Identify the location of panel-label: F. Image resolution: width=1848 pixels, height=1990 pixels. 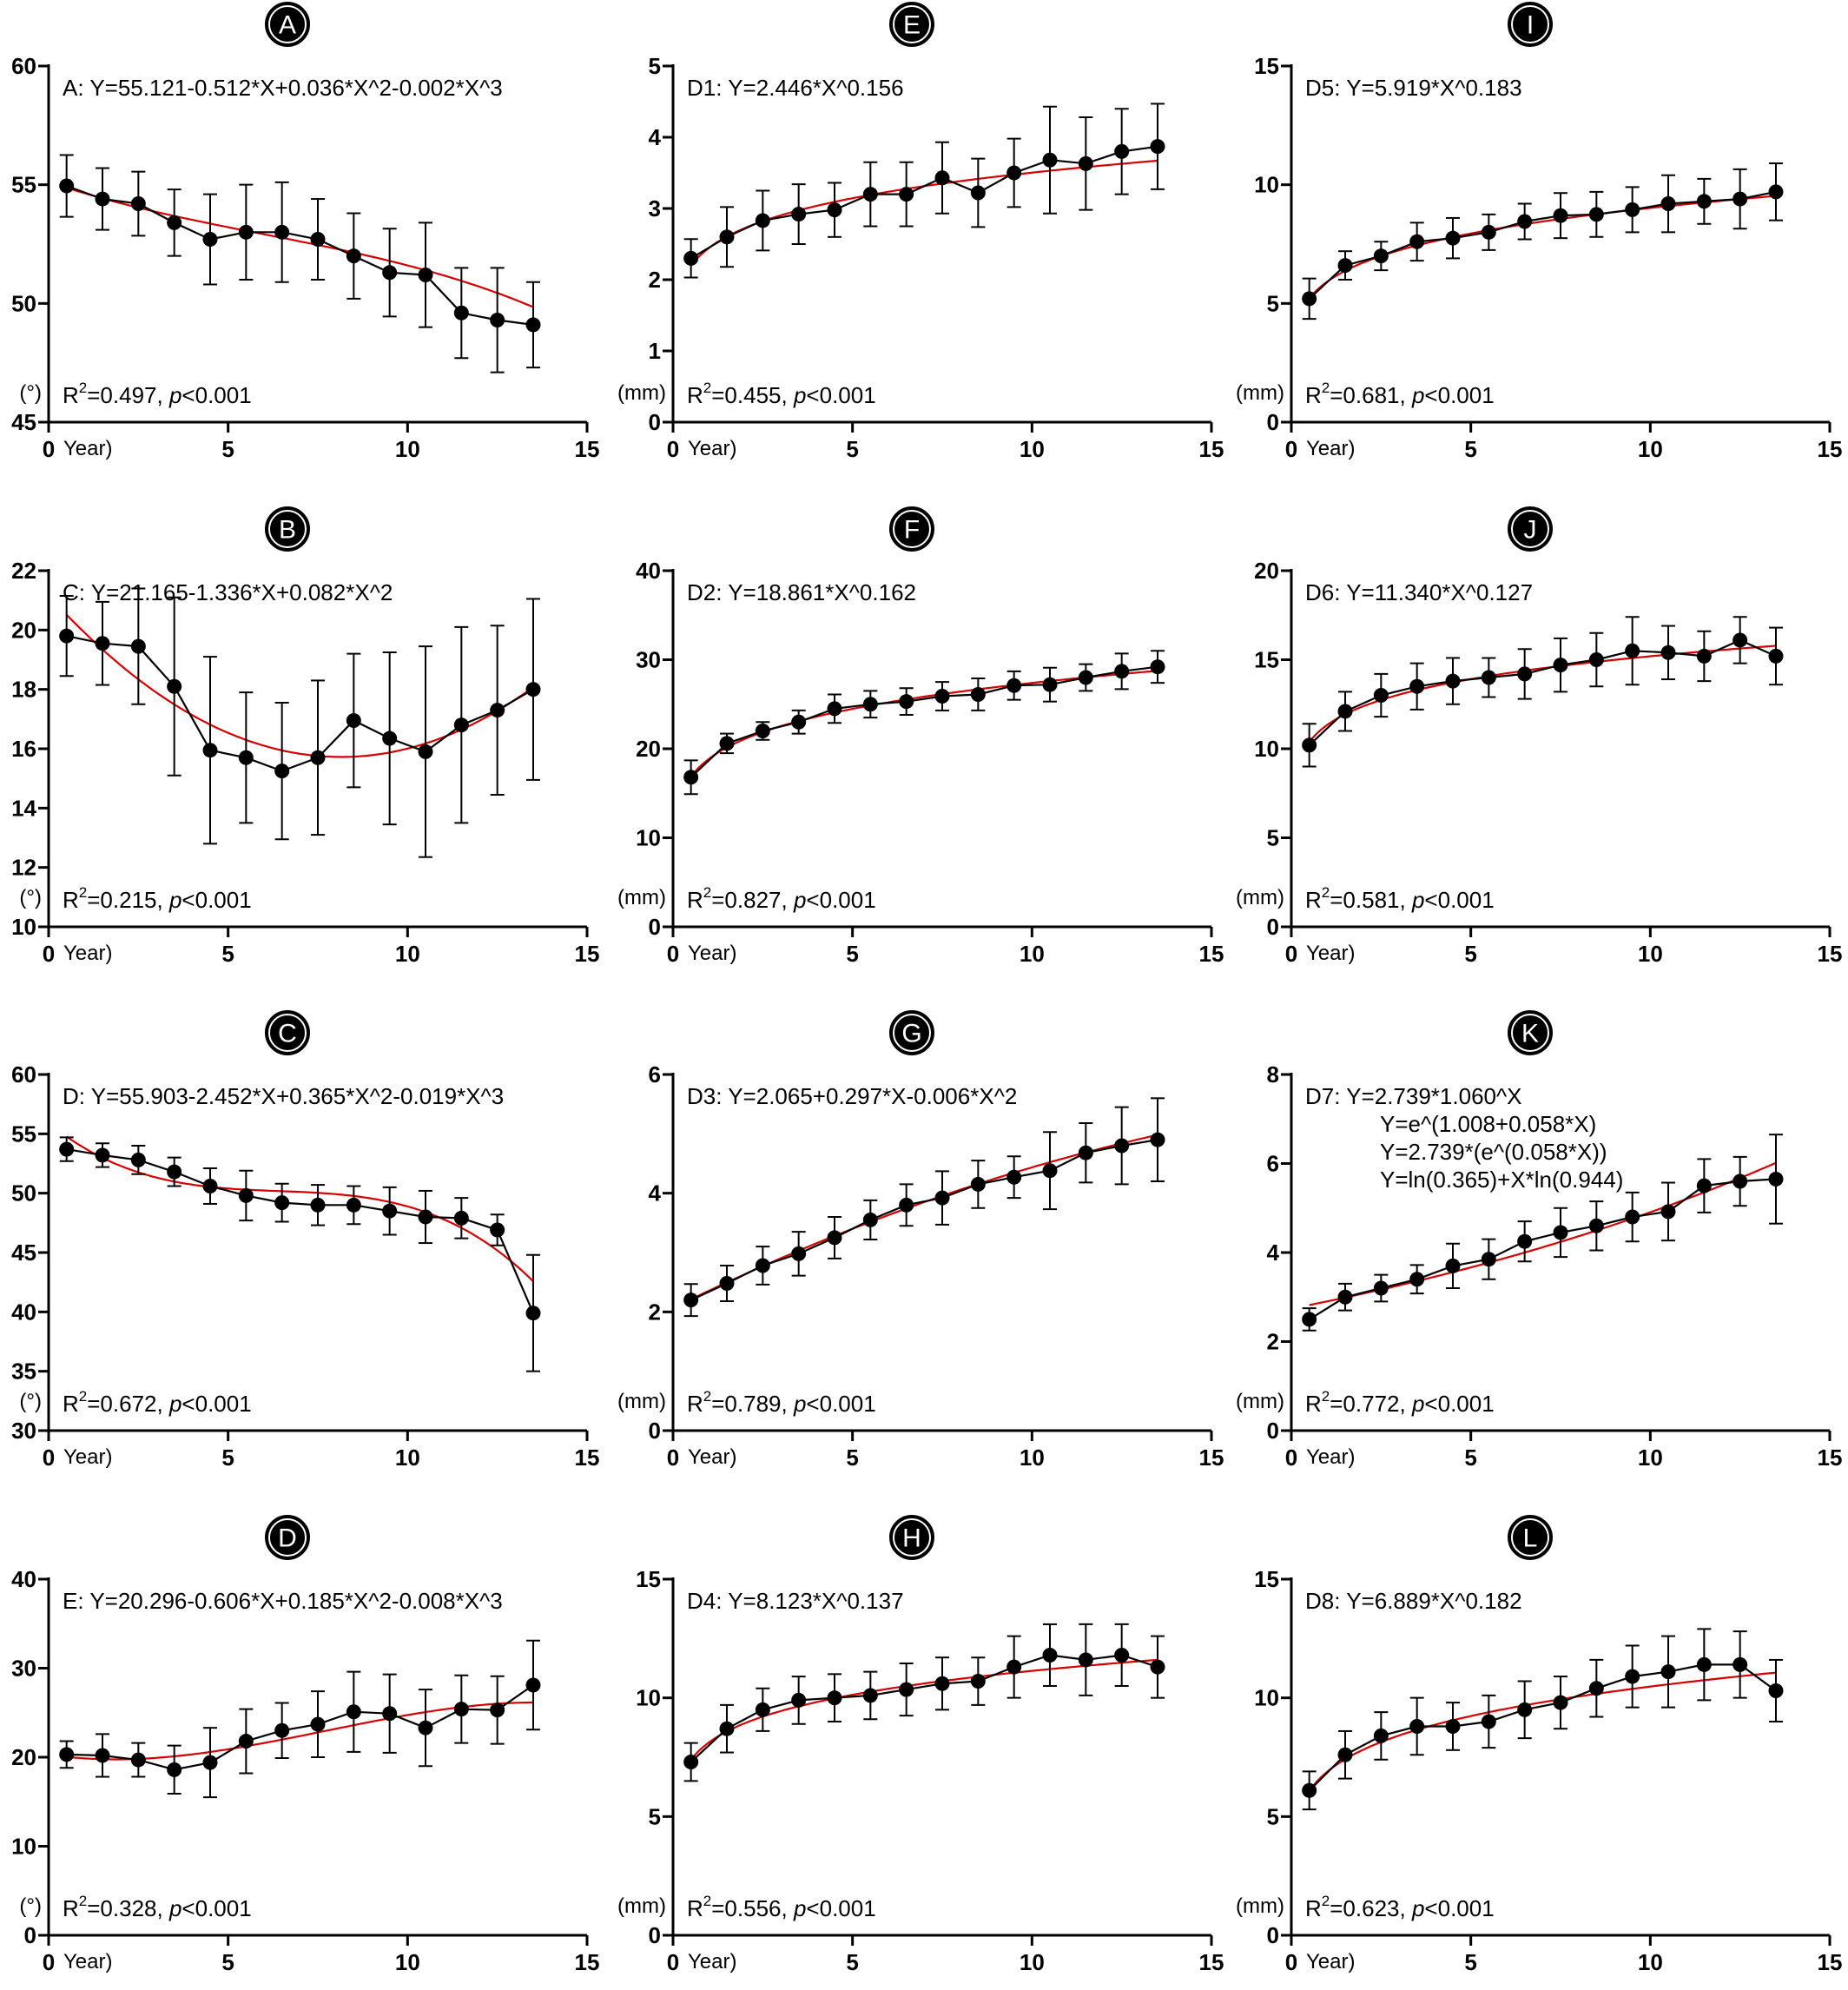
(912, 530).